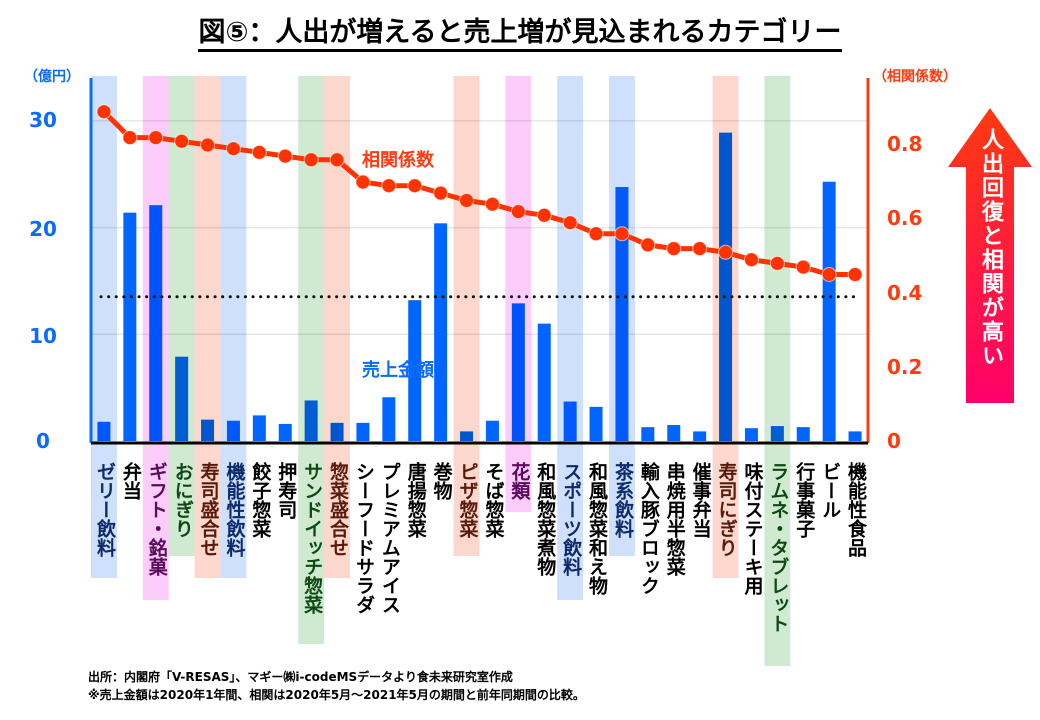  I want to click on right-tick-label: 0, so click(894, 441).